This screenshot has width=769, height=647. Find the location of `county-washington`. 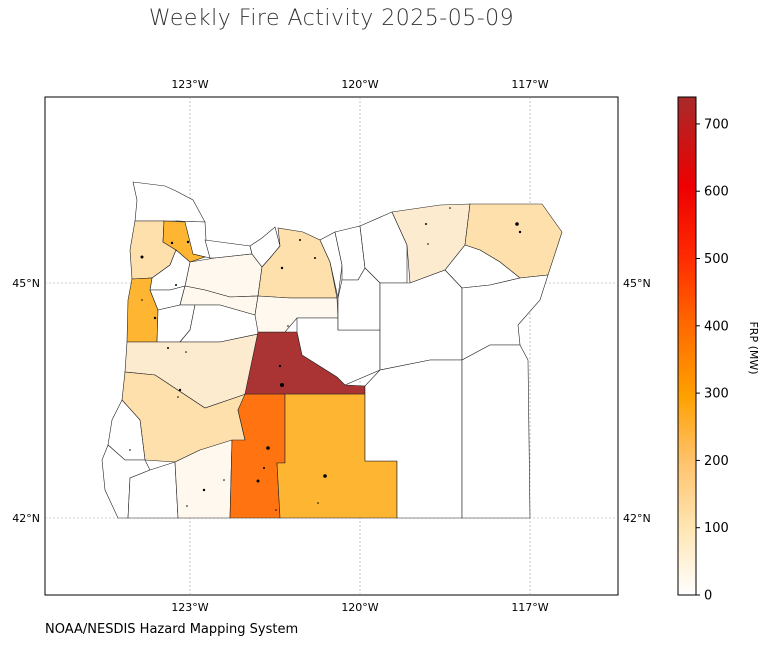

county-washington is located at coordinates (184, 241).